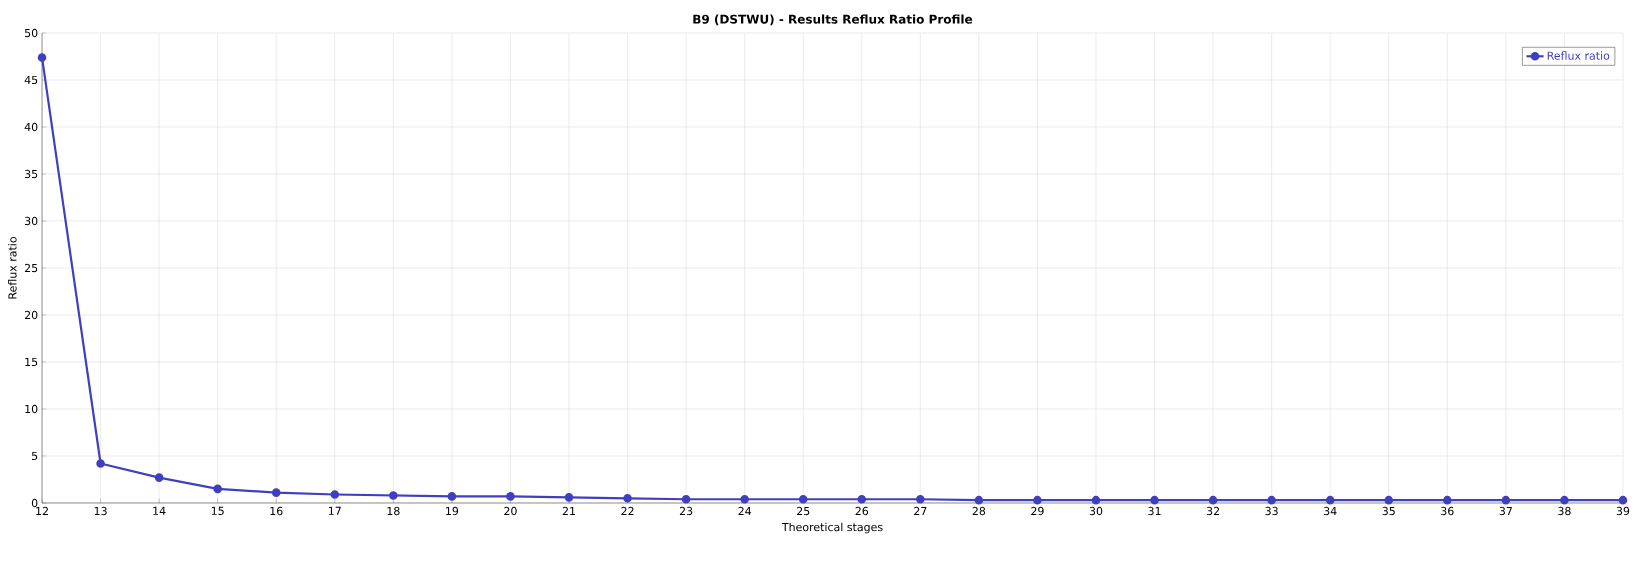 Image resolution: width=1643 pixels, height=561 pixels. Describe the element at coordinates (1096, 511) in the screenshot. I see `x-tick-label: 30` at that location.